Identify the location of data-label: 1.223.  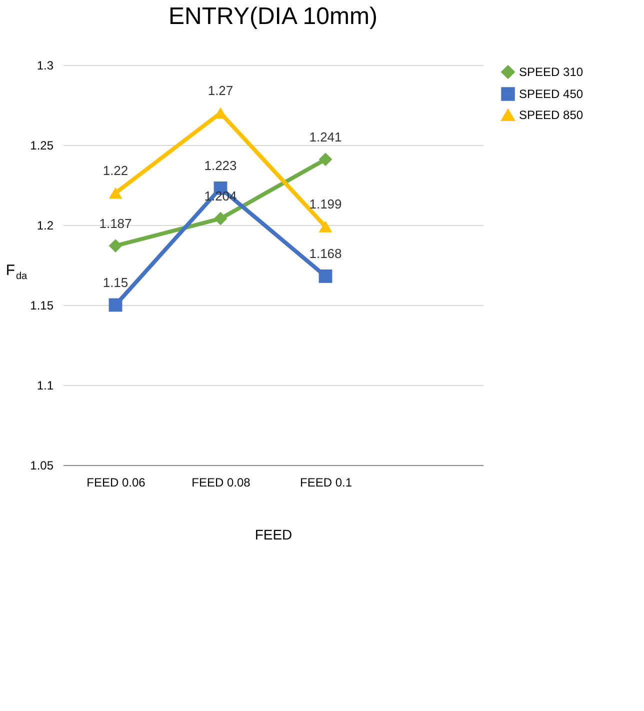
(220, 166).